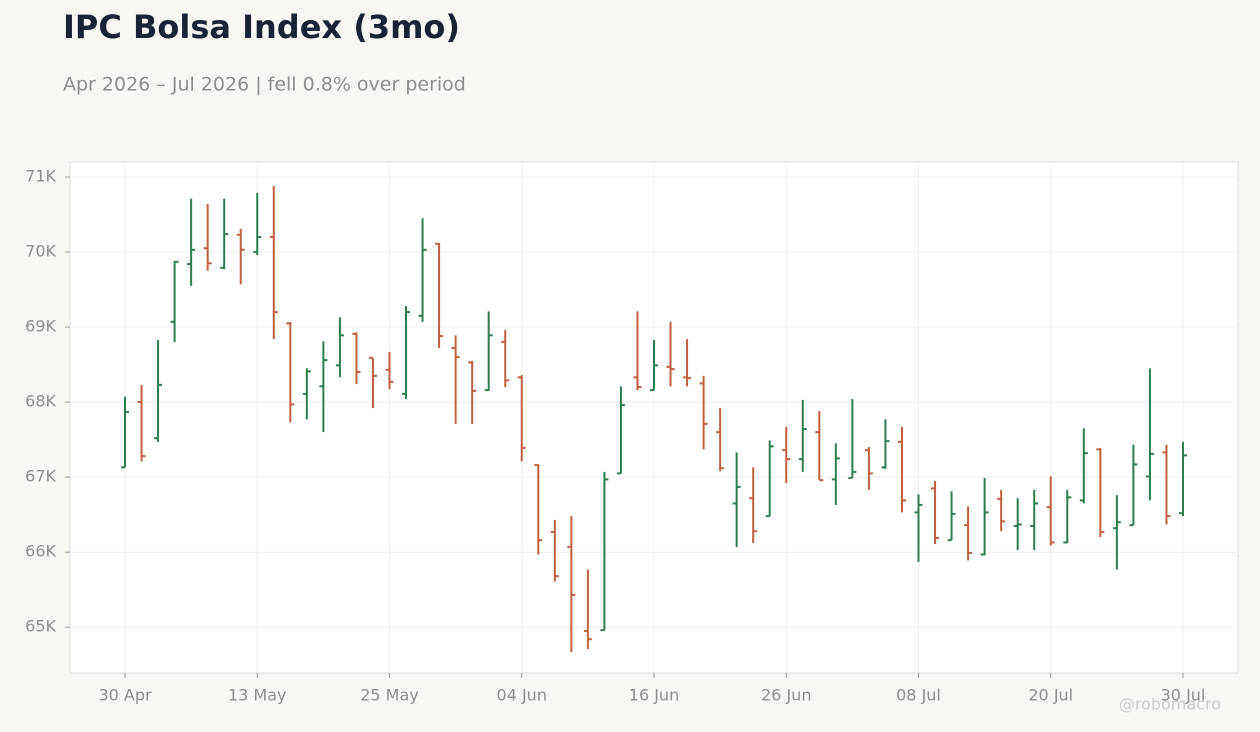  What do you see at coordinates (261, 27) in the screenshot?
I see `chart-title: IPC Bolsa Index (3mo)` at bounding box center [261, 27].